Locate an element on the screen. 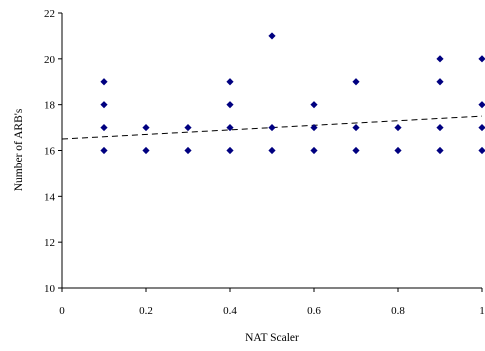  y-tick-label: 14 is located at coordinates (50, 197).